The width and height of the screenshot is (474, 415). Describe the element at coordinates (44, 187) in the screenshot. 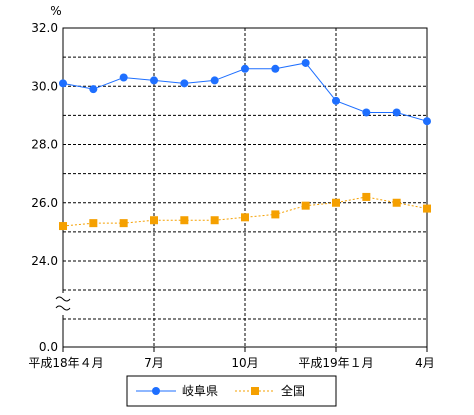

I see `y-tick-labels: 32.0 30.0 28.0 26.0 24.0 0.0` at that location.